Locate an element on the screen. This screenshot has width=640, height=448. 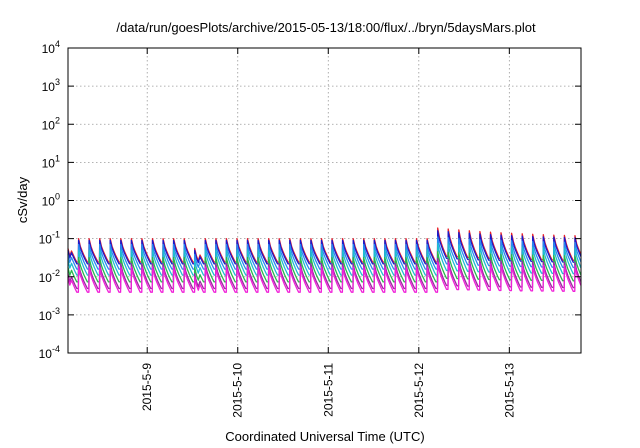
y-tick-label: 10⁰ is located at coordinates (51, 200).